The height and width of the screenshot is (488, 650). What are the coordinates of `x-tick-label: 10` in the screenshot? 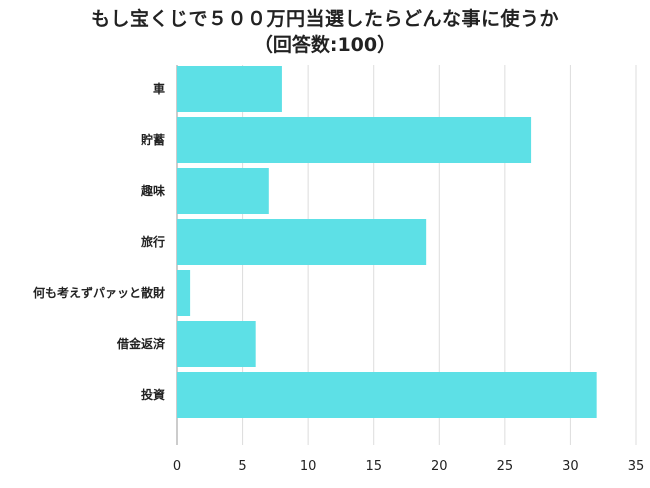 It's located at (308, 466).